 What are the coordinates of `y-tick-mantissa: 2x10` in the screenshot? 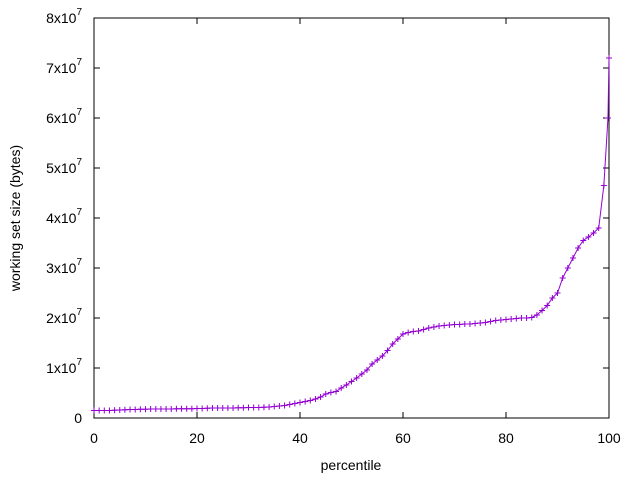 It's located at (61, 318).